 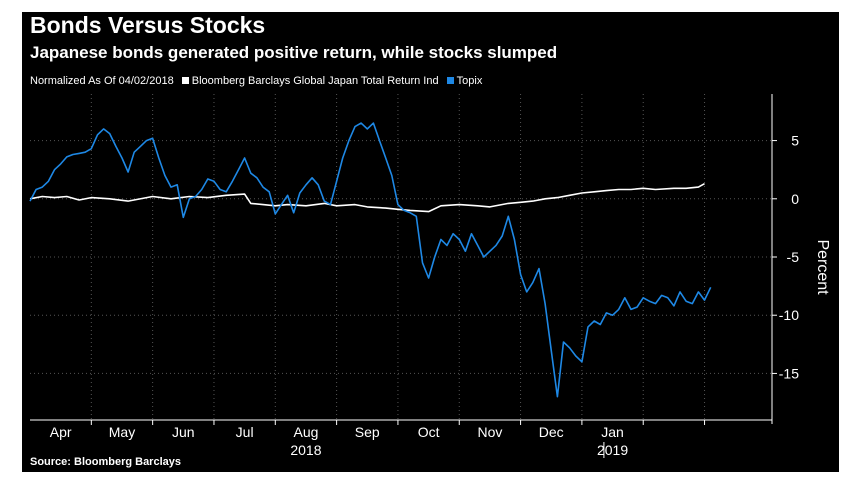 I want to click on y-tick-label: 5, so click(x=795, y=141).